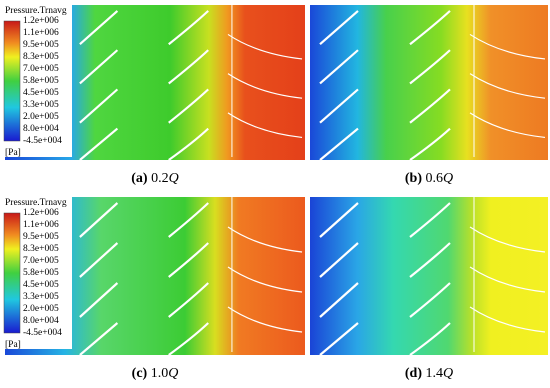  What do you see at coordinates (413, 178) in the screenshot?
I see `caption-label: (b)` at bounding box center [413, 178].